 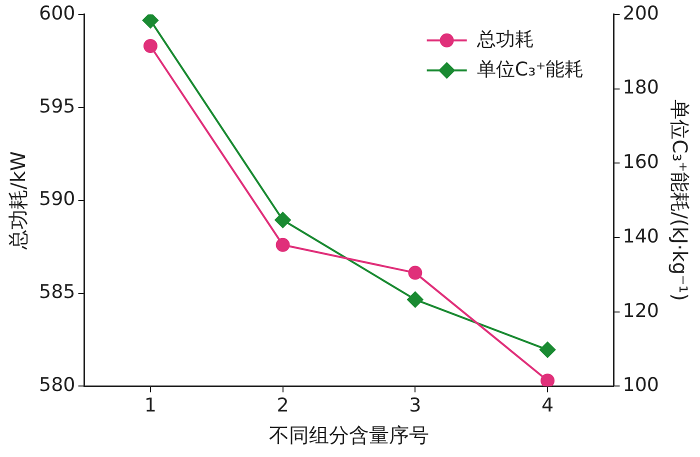 What do you see at coordinates (640, 236) in the screenshot?
I see `y2-tick-label: 140` at bounding box center [640, 236].